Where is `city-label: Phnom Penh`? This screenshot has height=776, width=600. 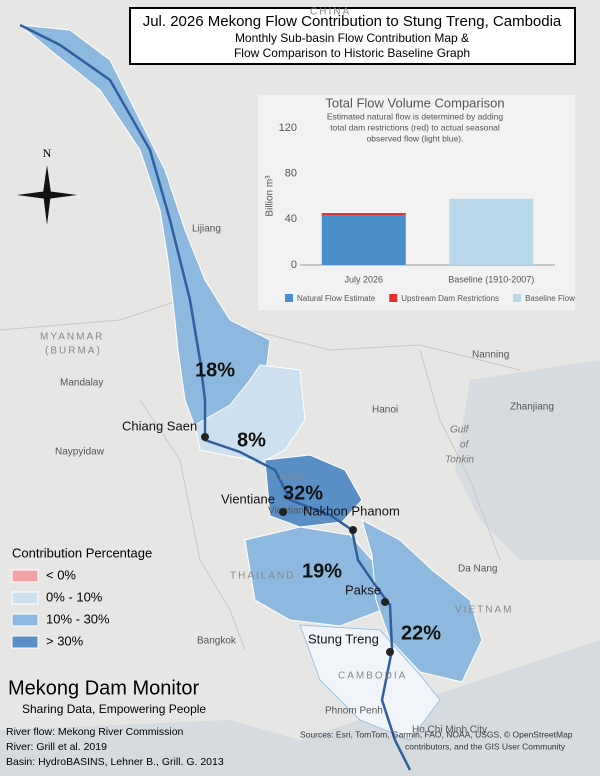
city-label: Phnom Penh is located at coordinates (354, 711).